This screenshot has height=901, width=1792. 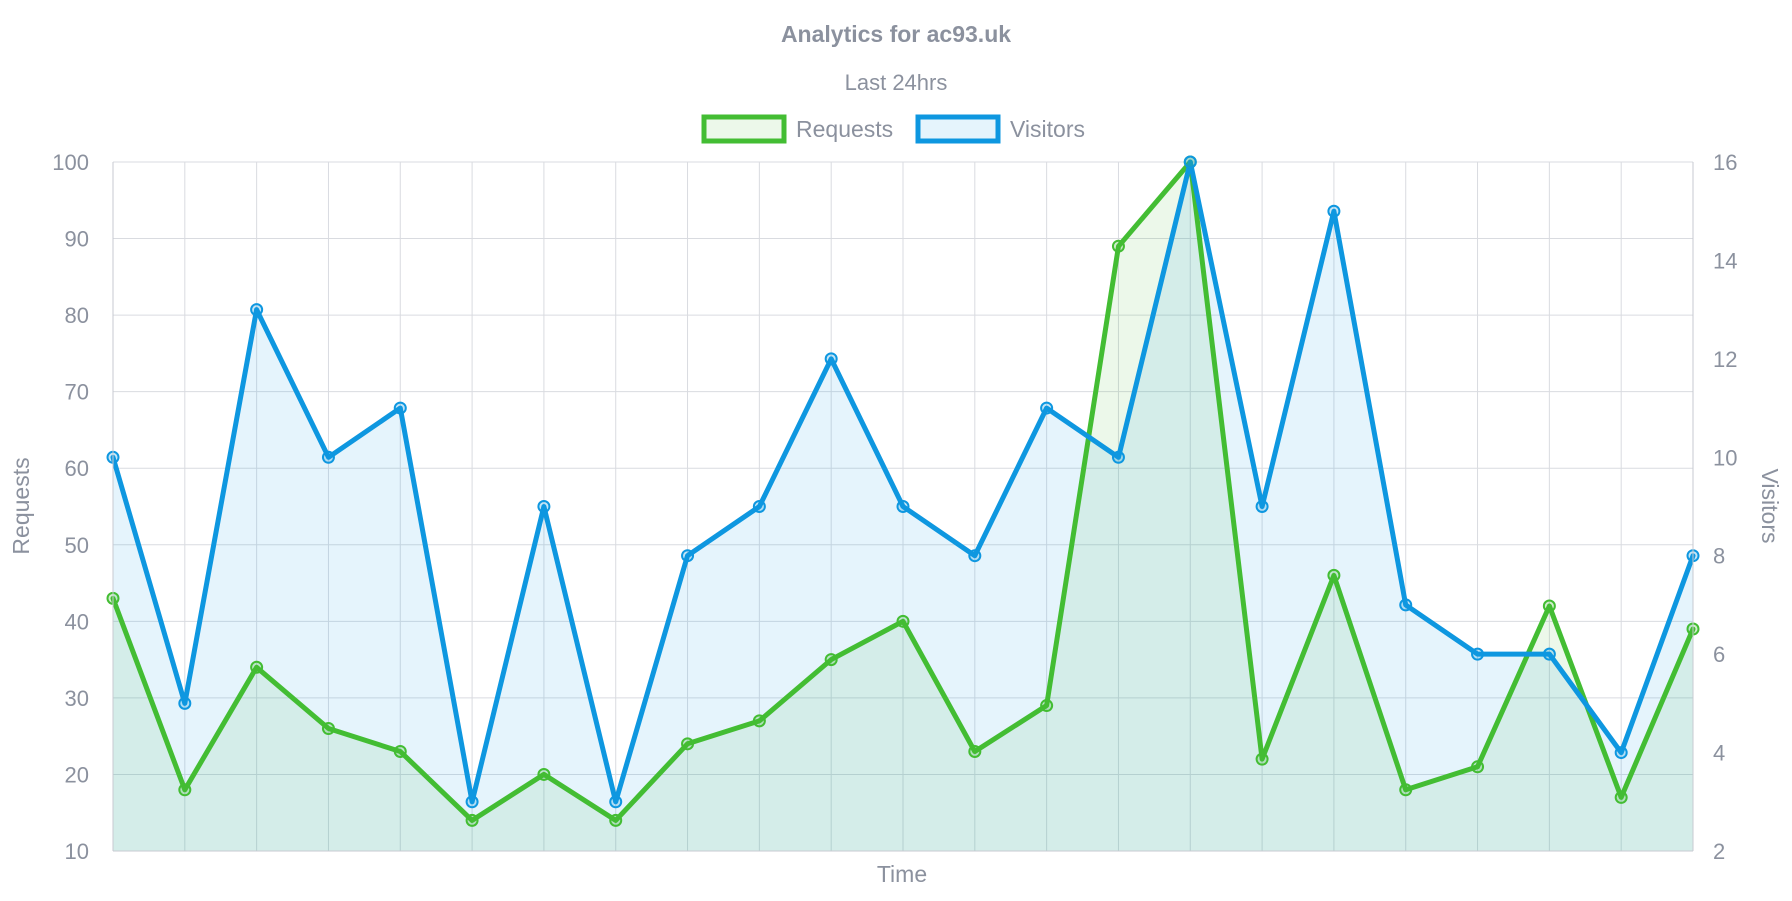 What do you see at coordinates (77, 621) in the screenshot?
I see `y-left-tick-label: 40` at bounding box center [77, 621].